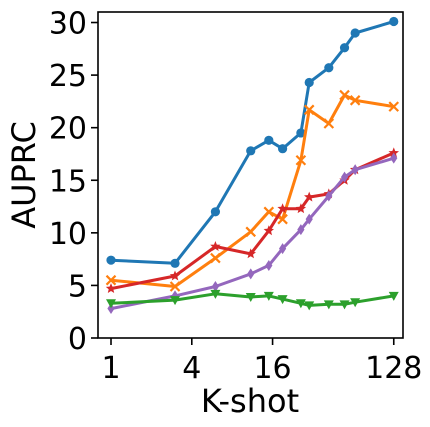  What do you see at coordinates (393, 368) in the screenshot?
I see `x-tick-label: 128` at bounding box center [393, 368].